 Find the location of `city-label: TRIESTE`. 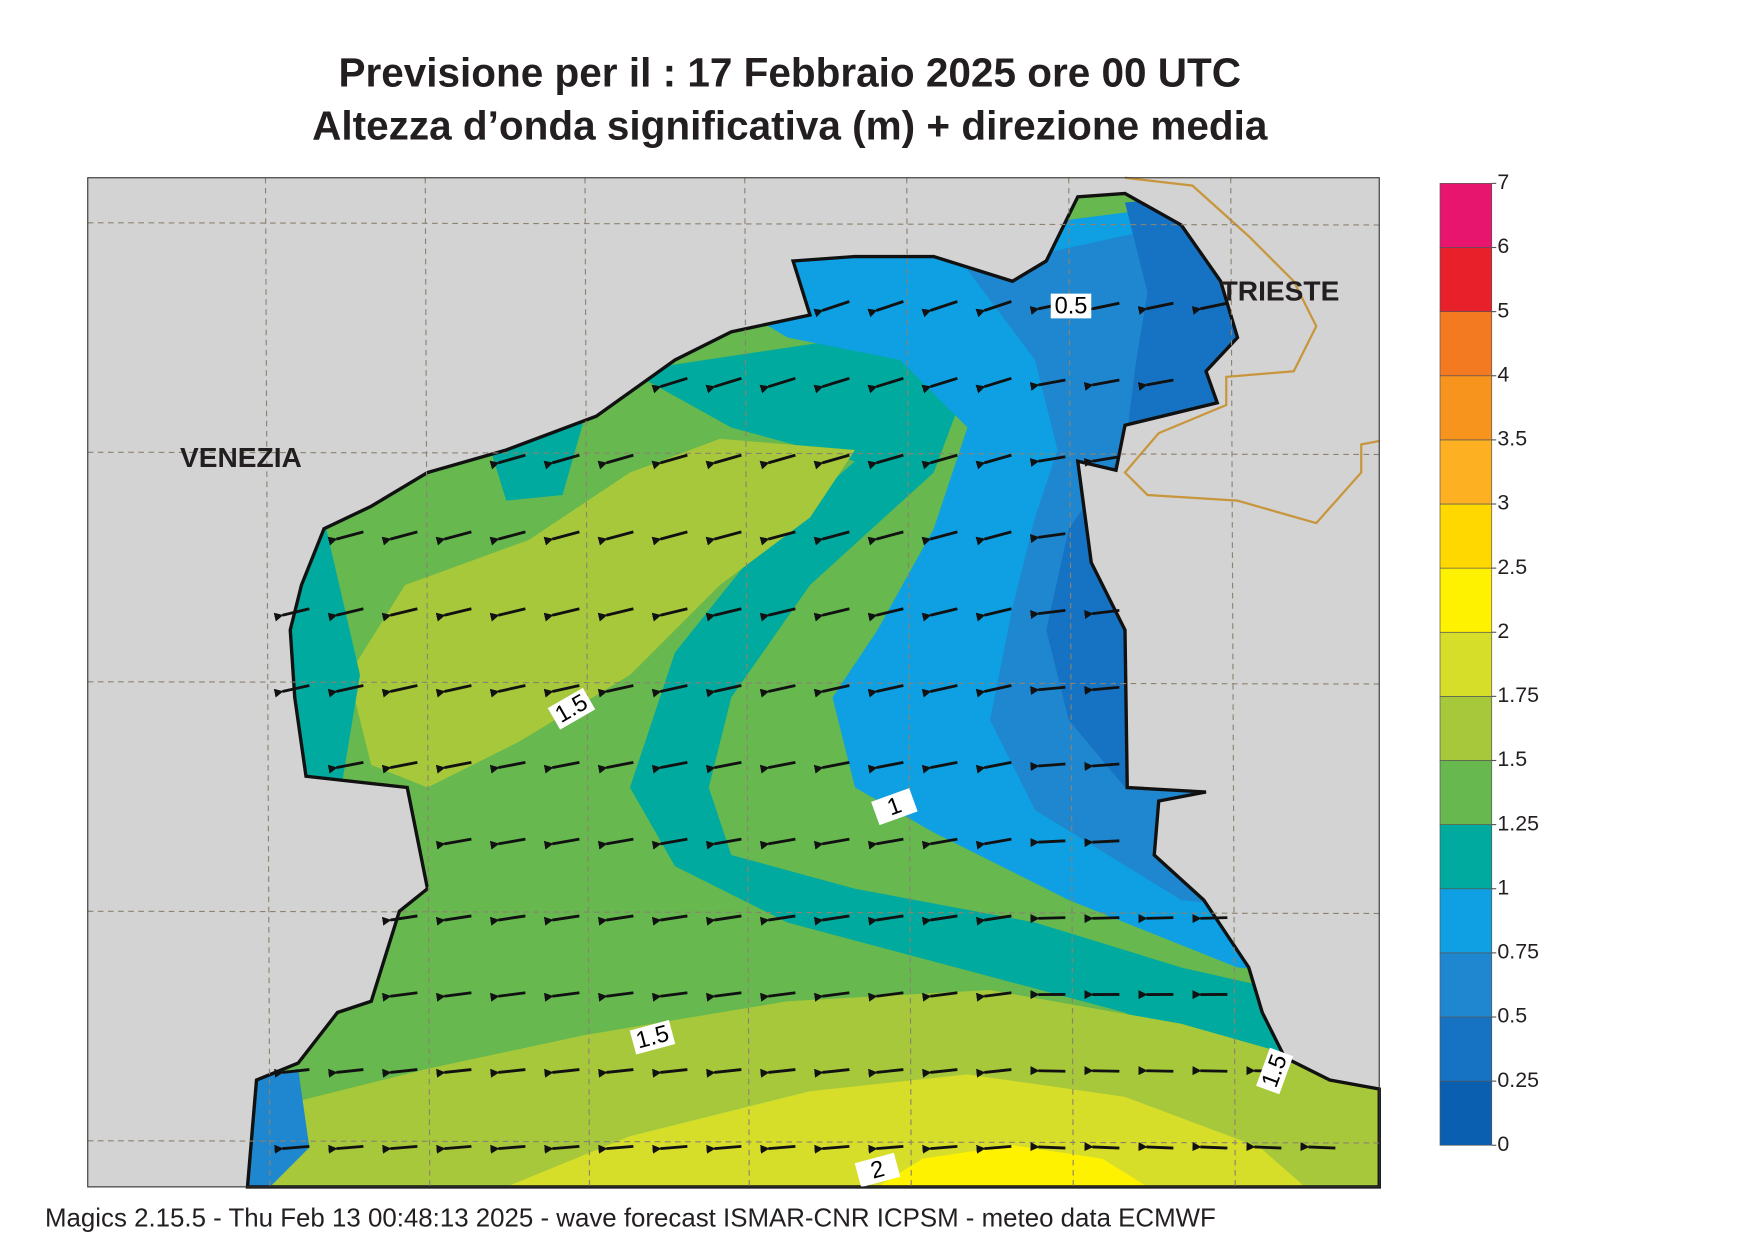

city-label: TRIESTE is located at coordinates (1280, 290).